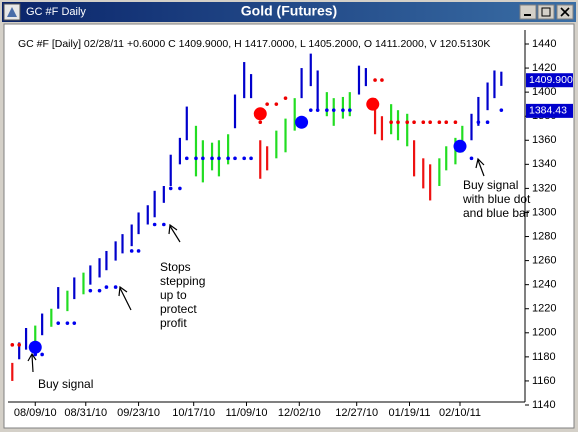 This screenshot has width=578, height=432. What do you see at coordinates (175, 267) in the screenshot?
I see `annotation: Stops` at bounding box center [175, 267].